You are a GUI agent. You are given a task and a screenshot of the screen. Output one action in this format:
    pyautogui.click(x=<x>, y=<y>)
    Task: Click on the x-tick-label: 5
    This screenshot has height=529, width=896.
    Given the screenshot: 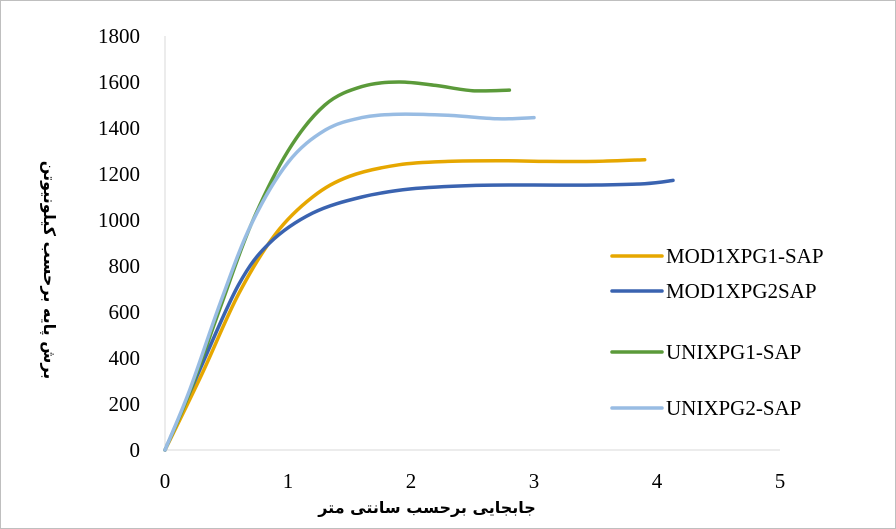 What is the action you would take?
    pyautogui.click(x=780, y=481)
    